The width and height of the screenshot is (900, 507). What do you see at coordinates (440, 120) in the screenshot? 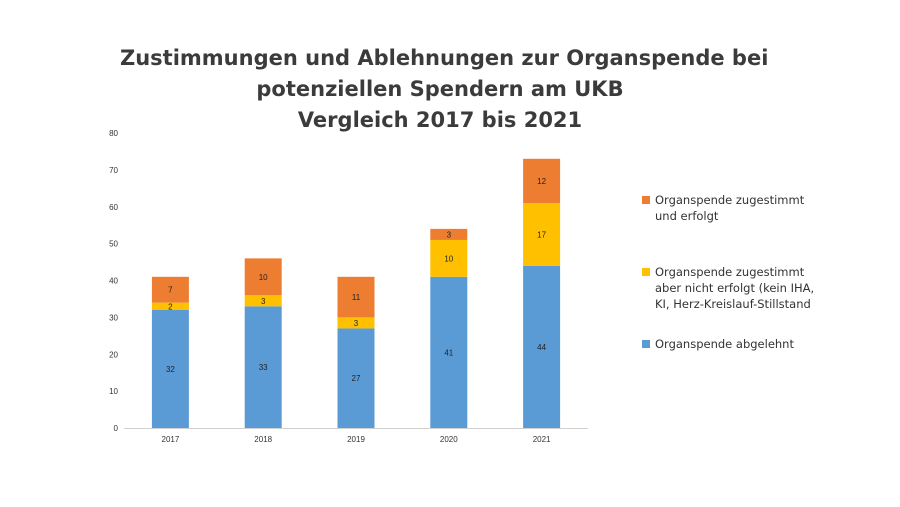
I see `chart-title-line-3: Vergleich 2017 bis 2021` at bounding box center [440, 120].